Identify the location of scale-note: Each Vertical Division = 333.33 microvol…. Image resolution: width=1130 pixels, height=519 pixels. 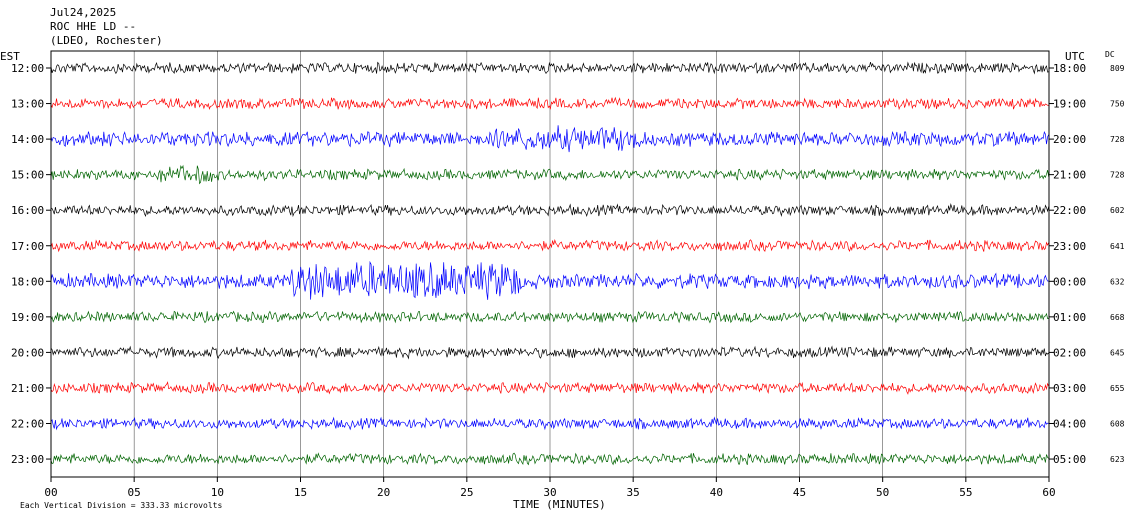
(121, 505).